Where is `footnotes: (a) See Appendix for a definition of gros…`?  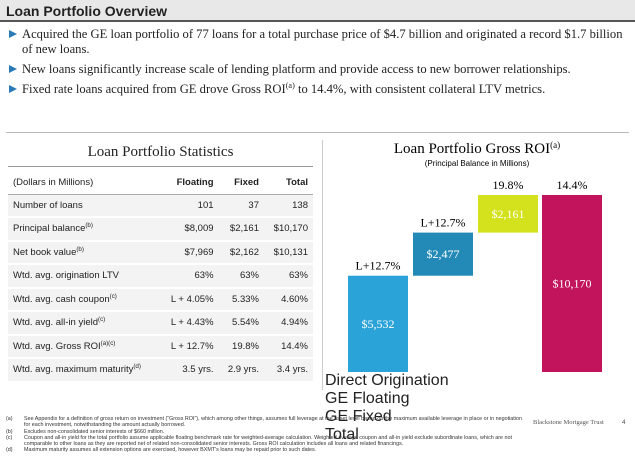 footnotes: (a) See Appendix for a definition of gros… is located at coordinates (266, 435).